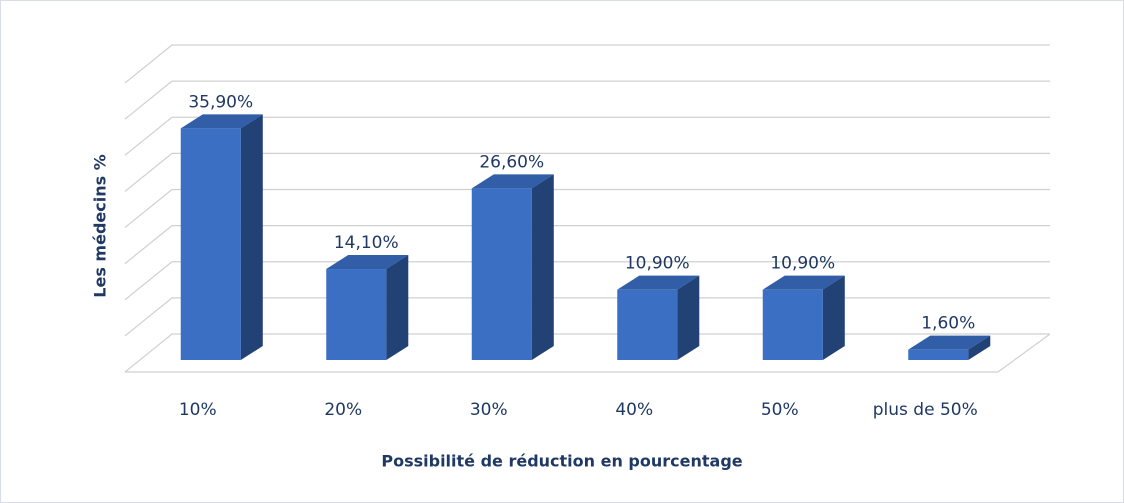 Image resolution: width=1124 pixels, height=503 pixels. What do you see at coordinates (634, 410) in the screenshot?
I see `x-tick-label: 40%` at bounding box center [634, 410].